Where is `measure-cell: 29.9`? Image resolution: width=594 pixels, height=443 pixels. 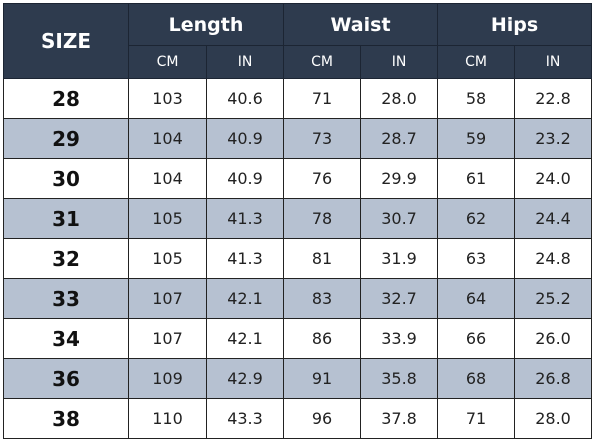
measure-cell: 29.9 is located at coordinates (399, 178).